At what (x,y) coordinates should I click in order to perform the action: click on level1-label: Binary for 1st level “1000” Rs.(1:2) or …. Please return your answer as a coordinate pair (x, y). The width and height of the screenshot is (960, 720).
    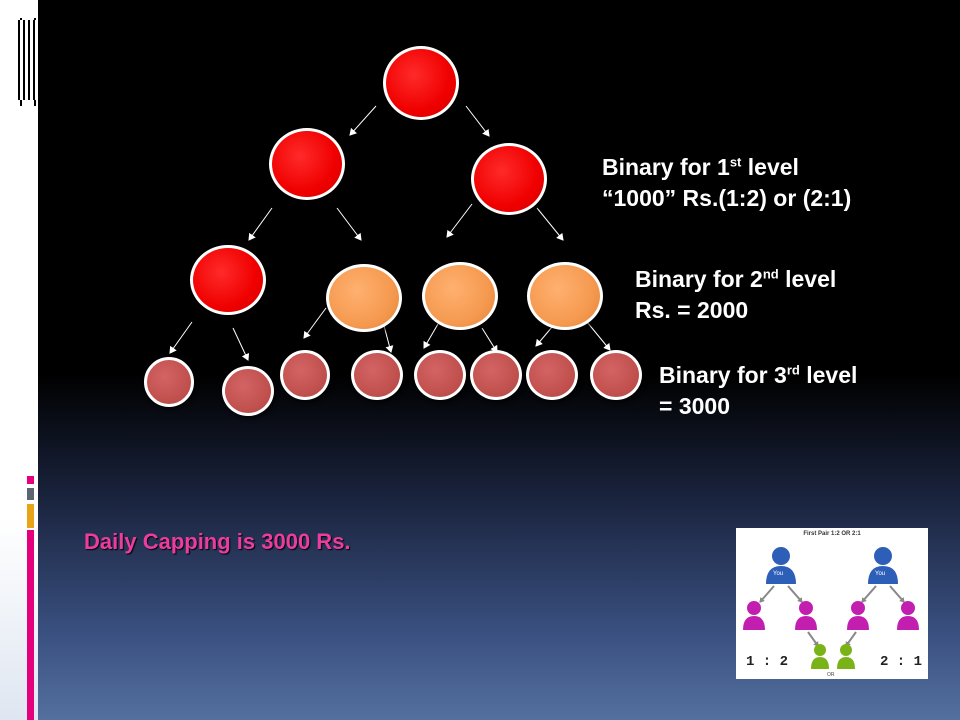
    Looking at the image, I should click on (727, 182).